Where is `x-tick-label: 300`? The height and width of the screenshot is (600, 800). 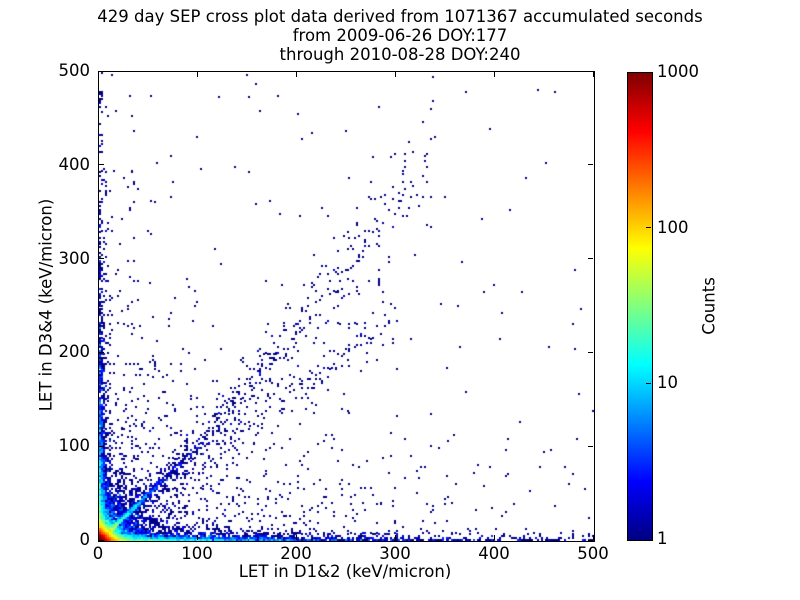 x-tick-label: 300 is located at coordinates (395, 553).